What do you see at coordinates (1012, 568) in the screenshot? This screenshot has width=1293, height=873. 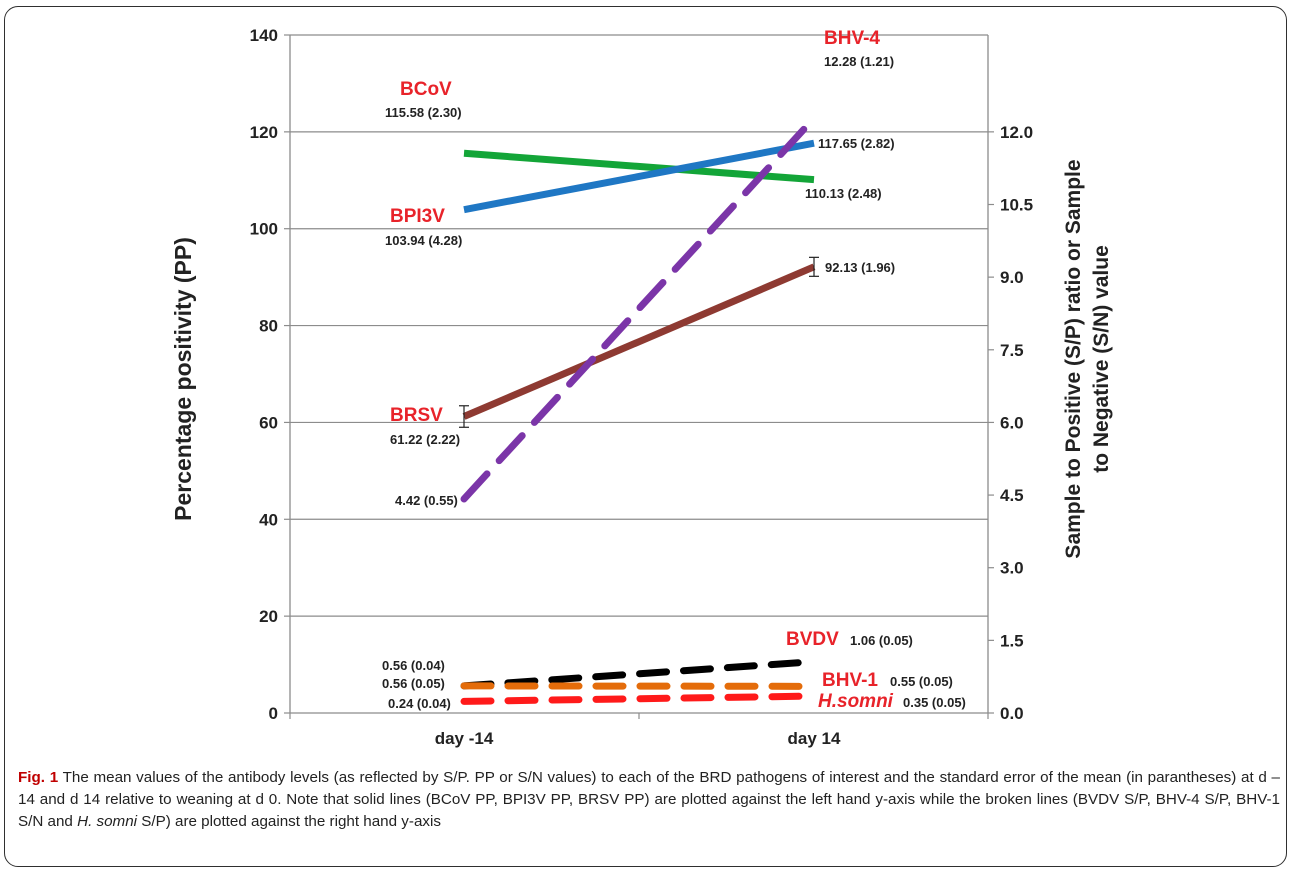 I see `right-tick-label: 3.0` at bounding box center [1012, 568].